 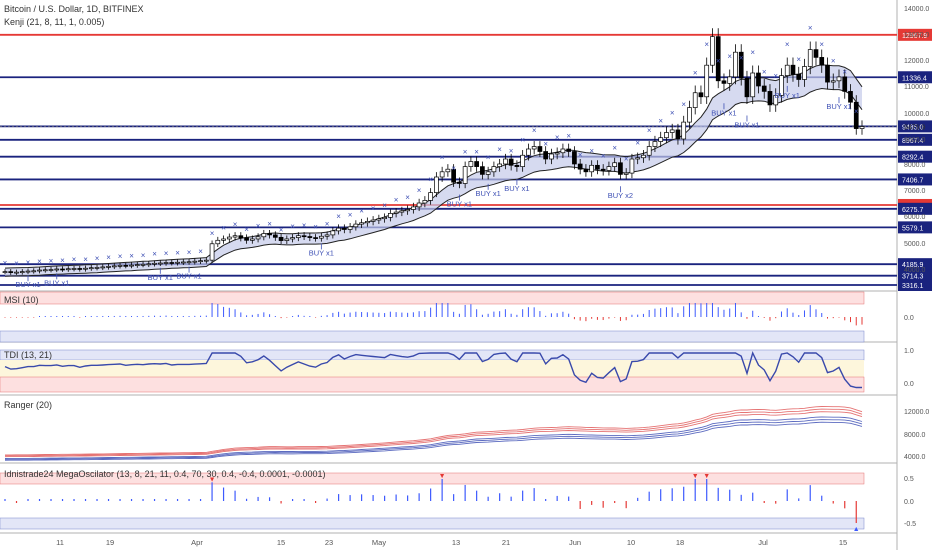 What do you see at coordinates (506, 542) in the screenshot?
I see `time-tick-label: 21` at bounding box center [506, 542].